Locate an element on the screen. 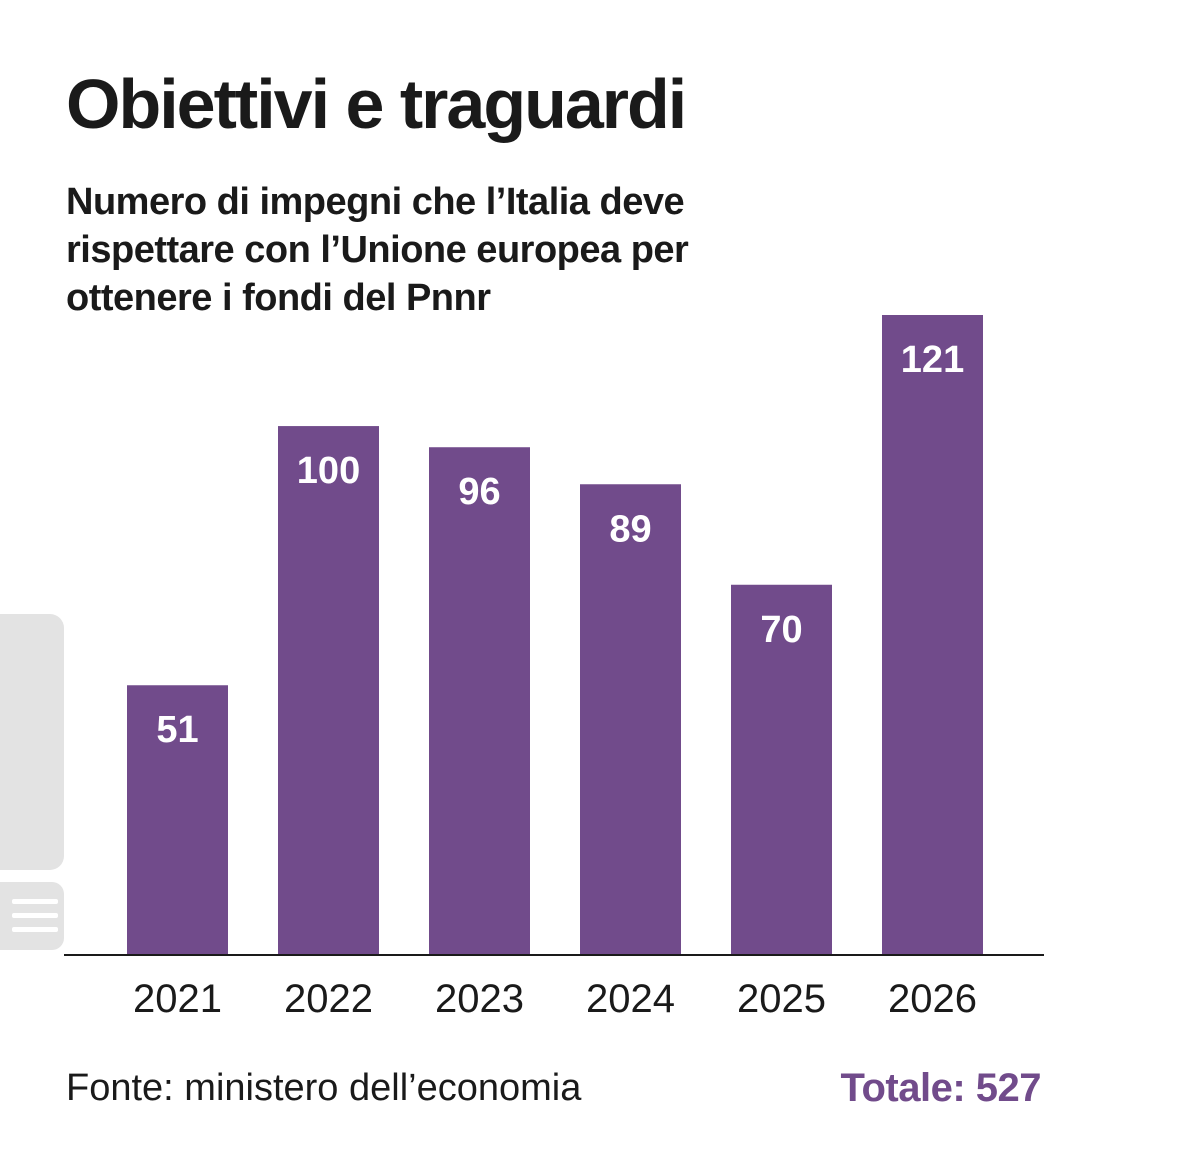  x-tick-label-2021: 2021 is located at coordinates (177, 999).